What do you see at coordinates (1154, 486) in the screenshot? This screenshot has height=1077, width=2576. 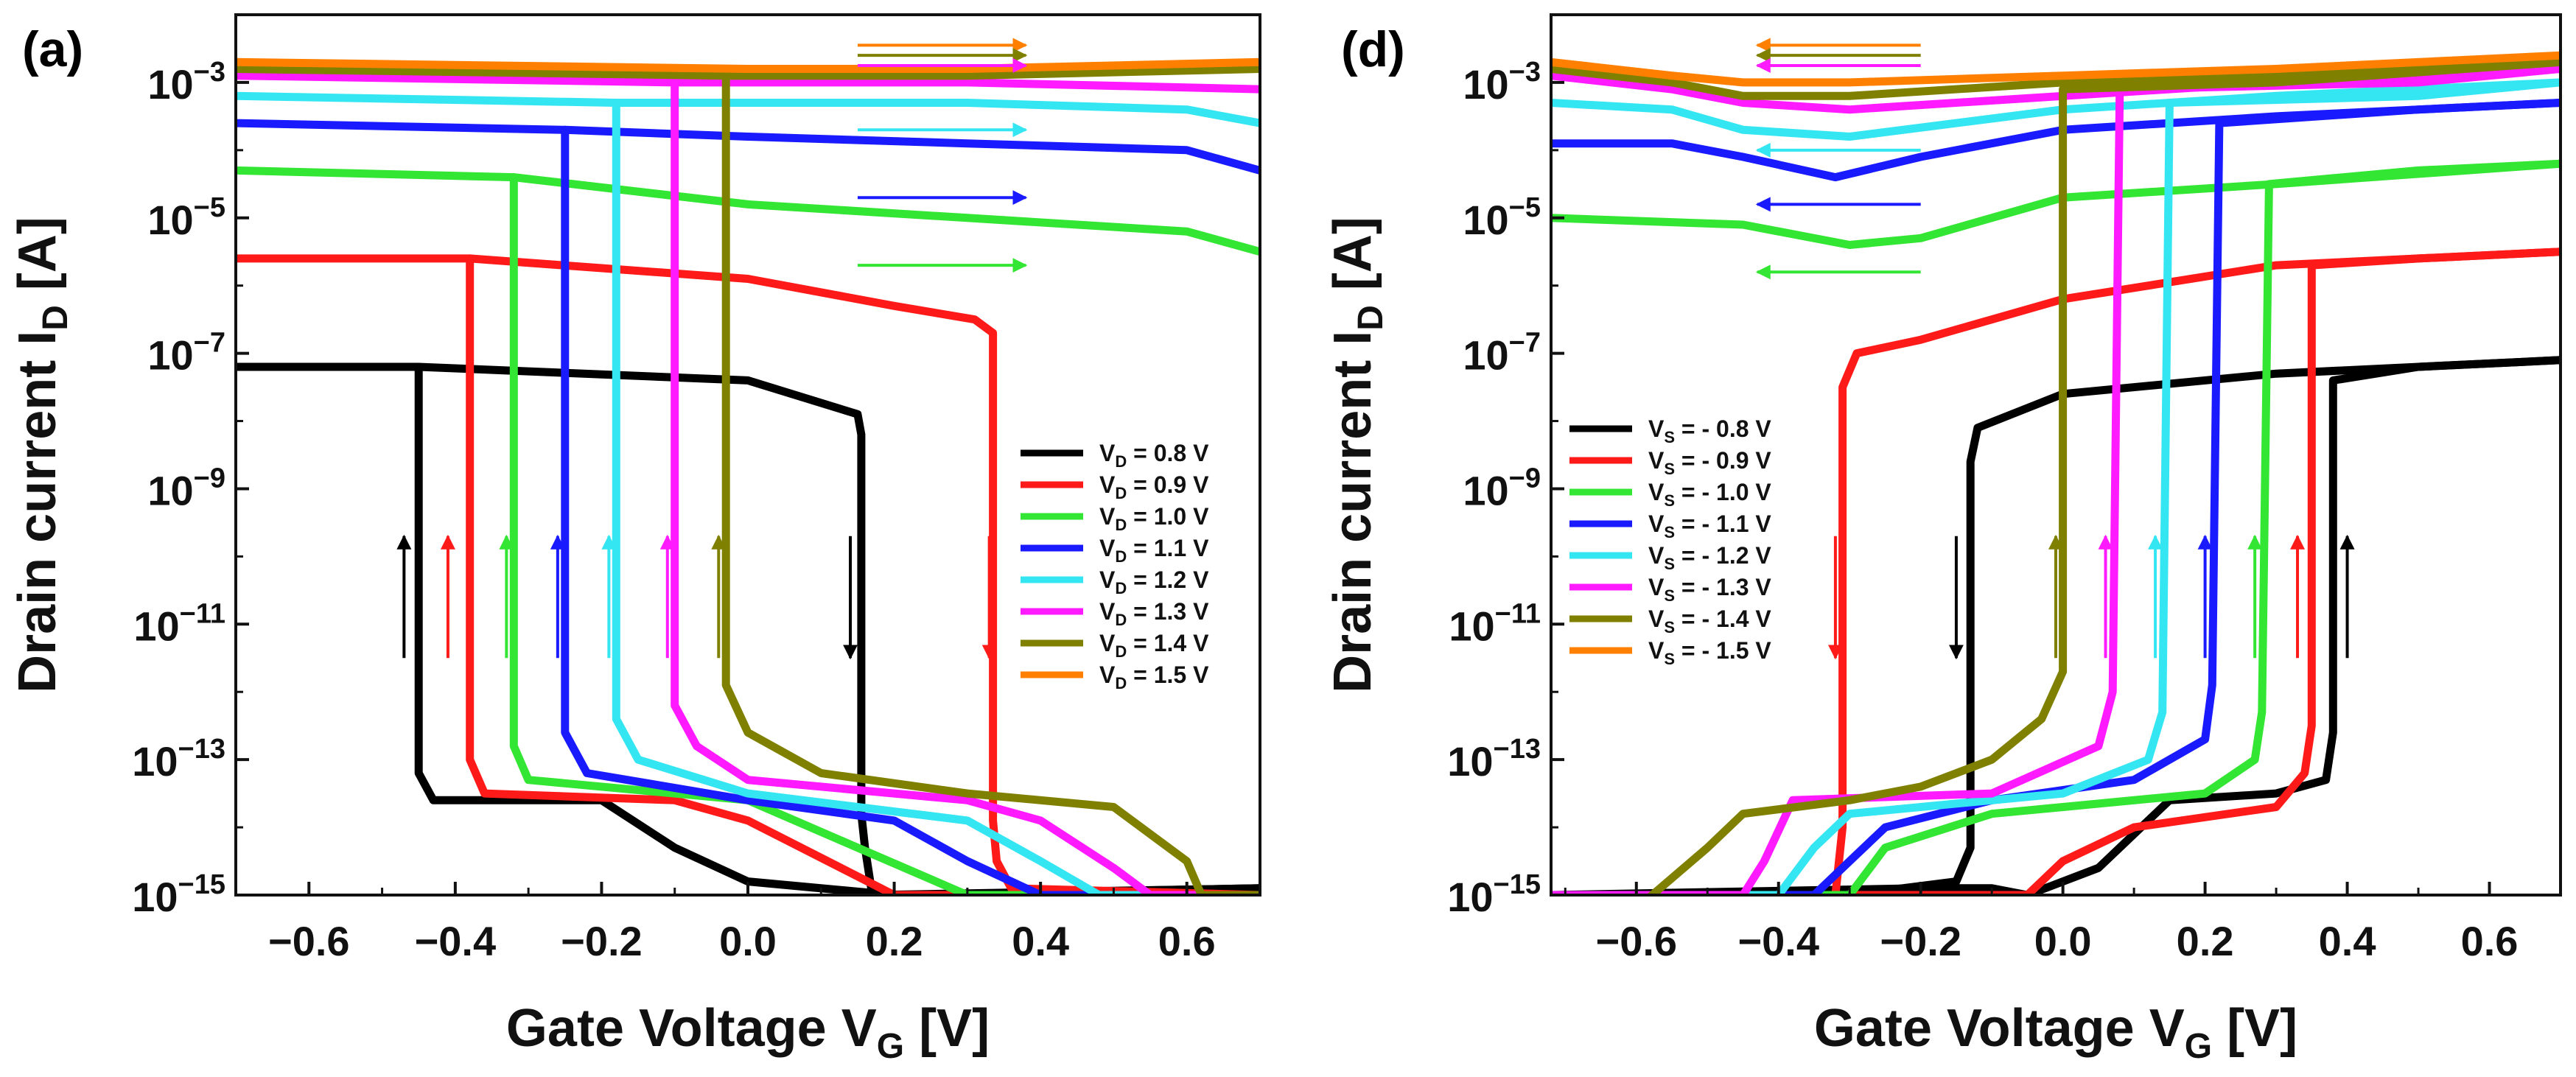 I see `legend-label-2: VD = 0.9 V` at bounding box center [1154, 486].